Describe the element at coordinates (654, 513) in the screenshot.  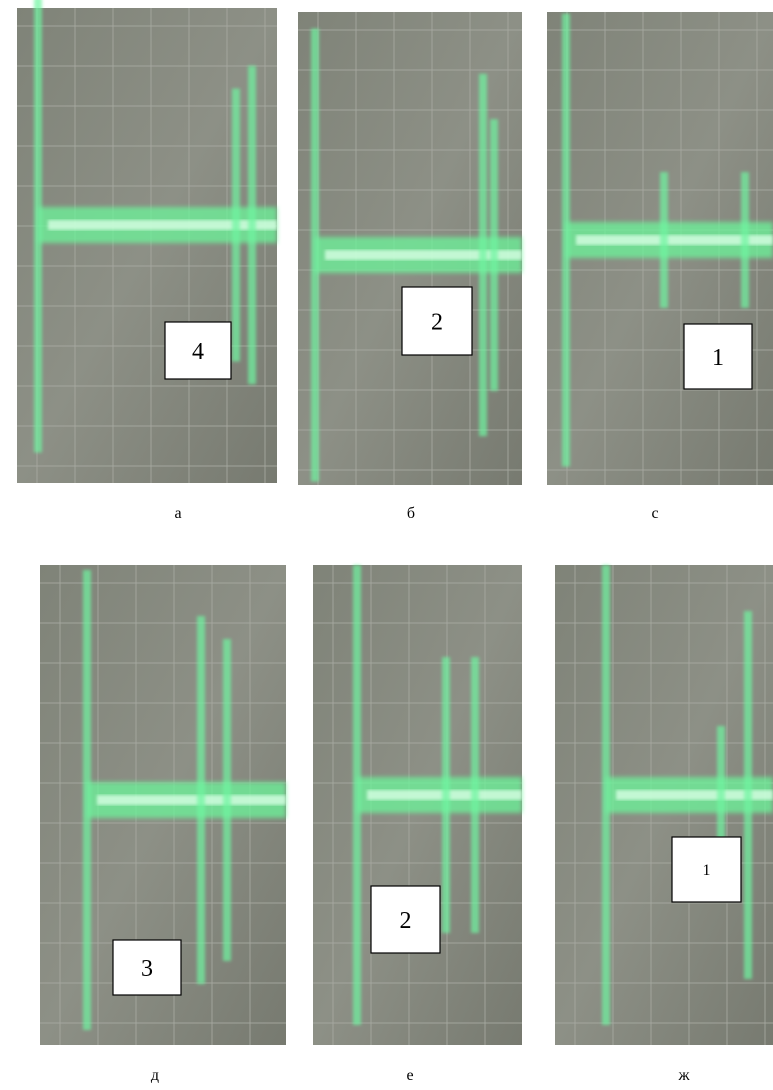
I see `panel-caption: с` at that location.